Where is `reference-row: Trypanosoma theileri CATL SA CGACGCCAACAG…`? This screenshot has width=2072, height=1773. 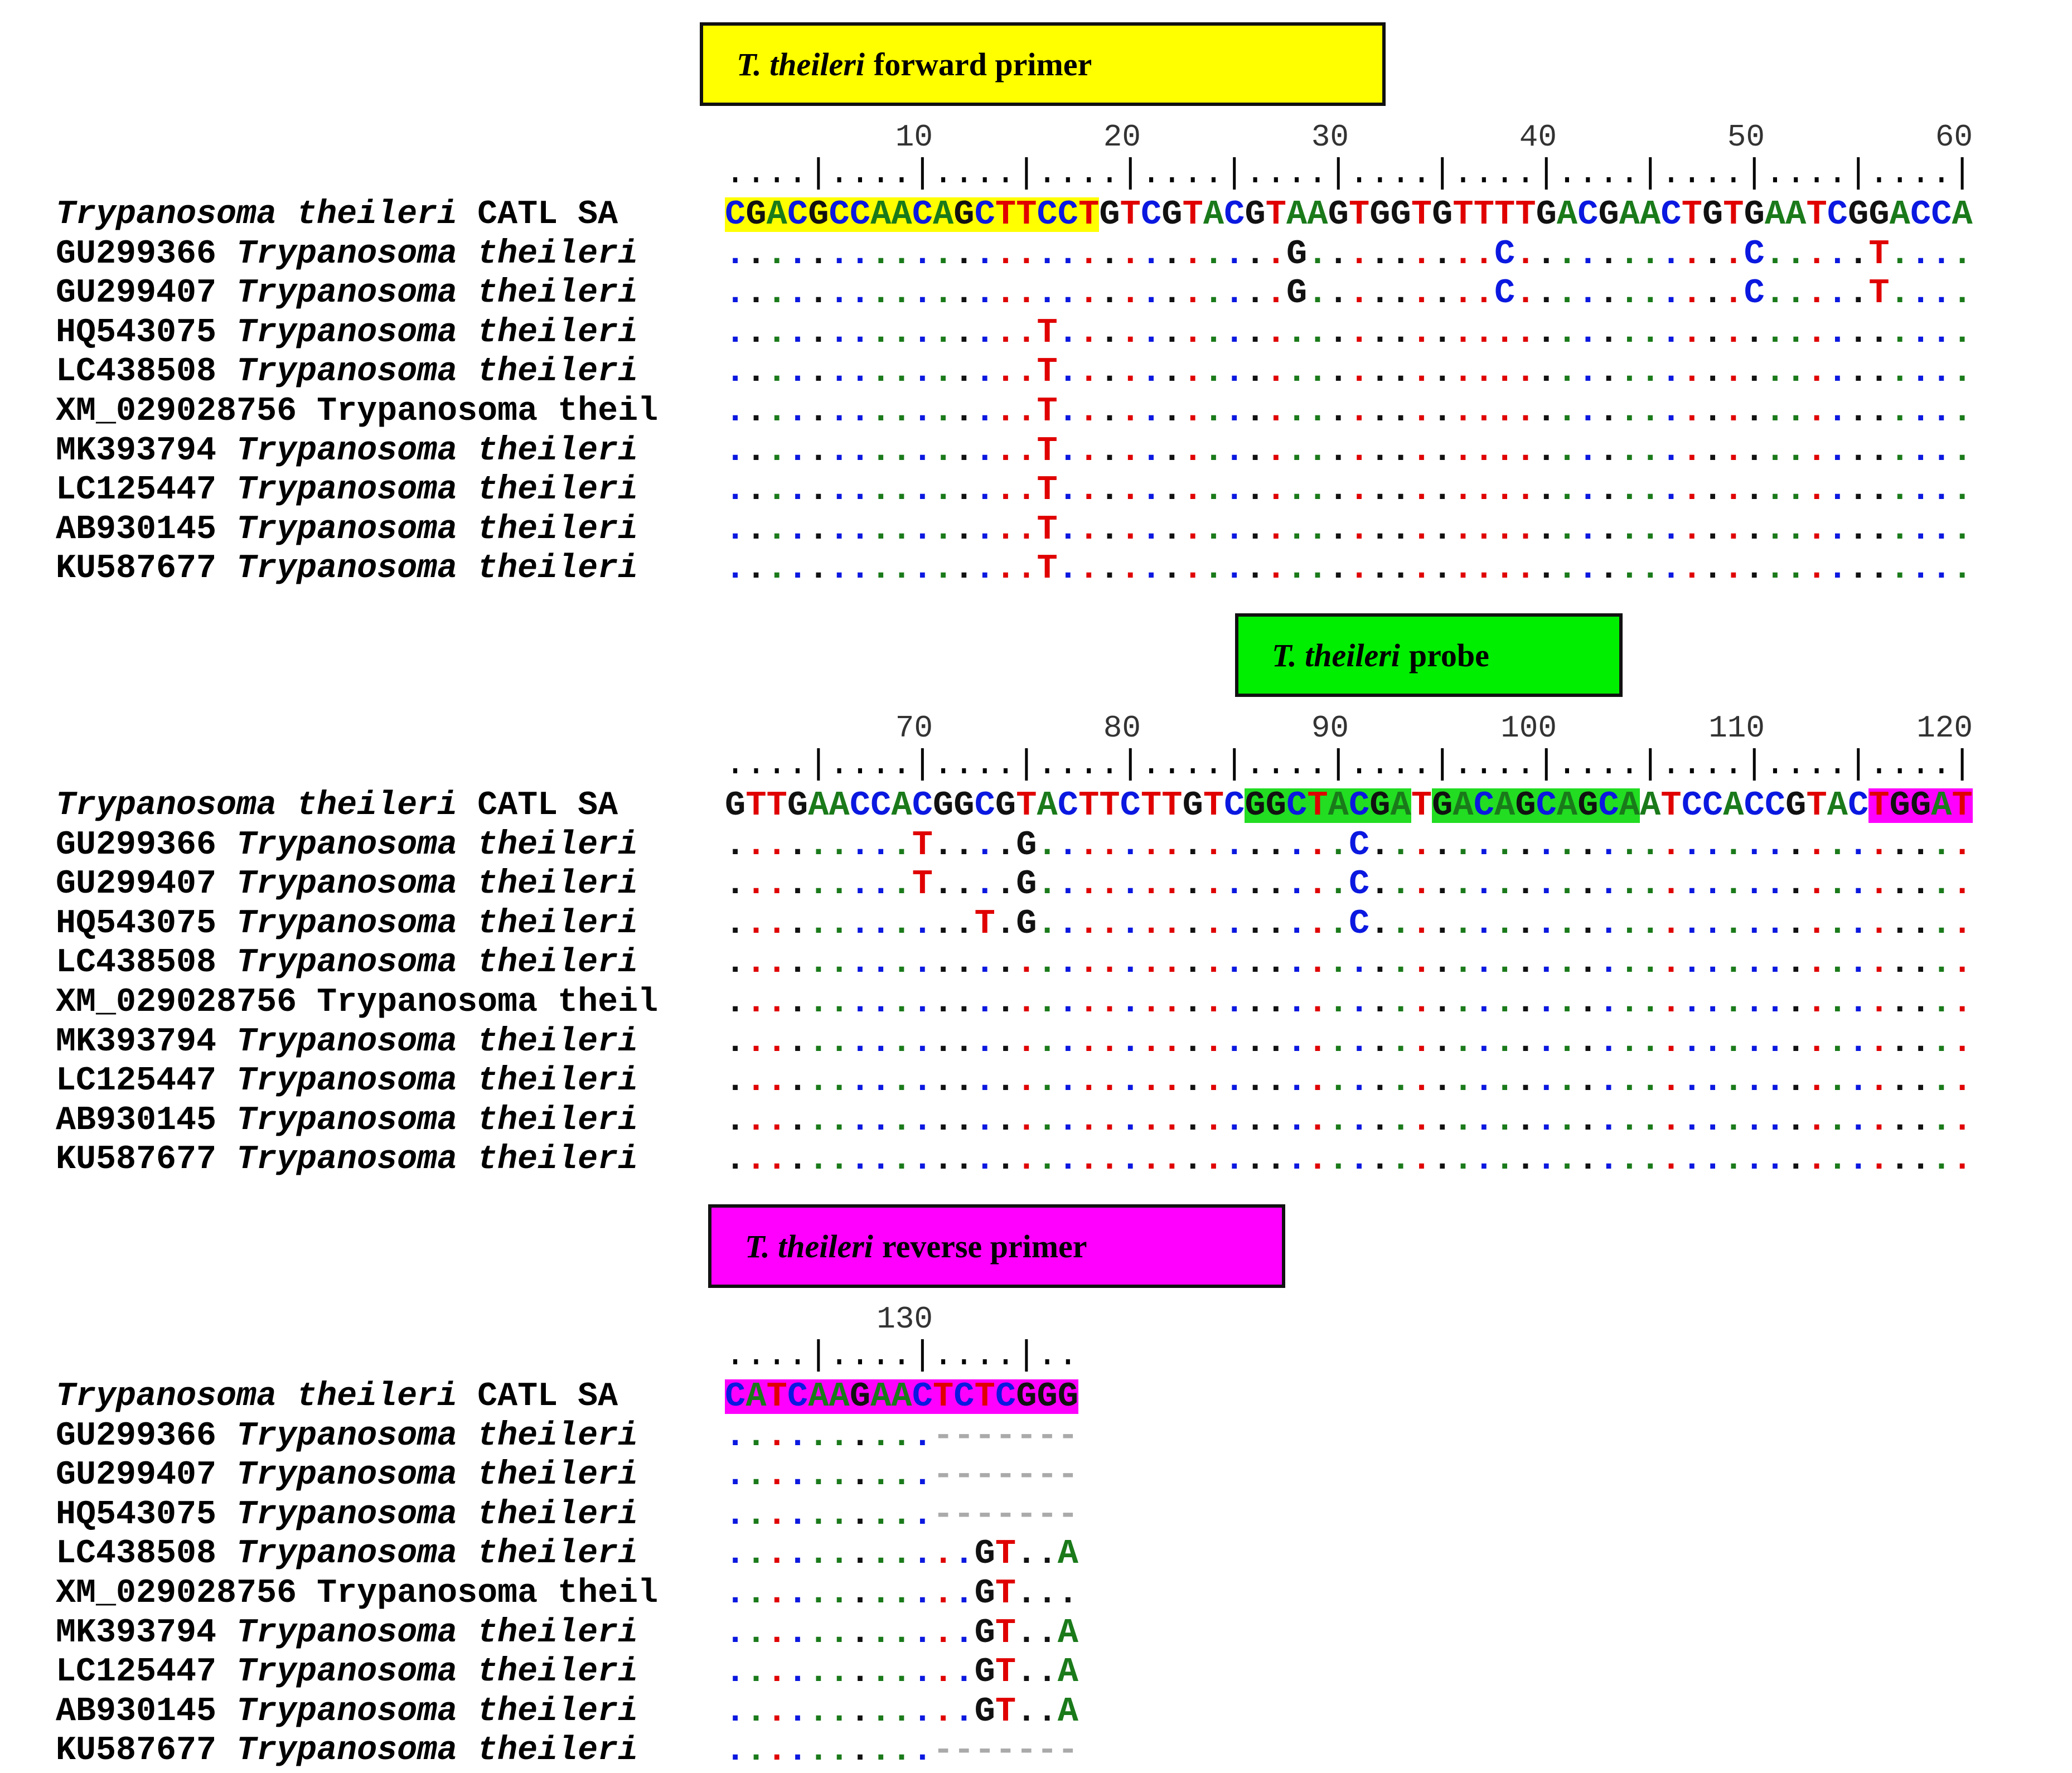
reference-row: Trypanosoma theileri CATL SA CGACGCCAACAG… is located at coordinates (1036, 214).